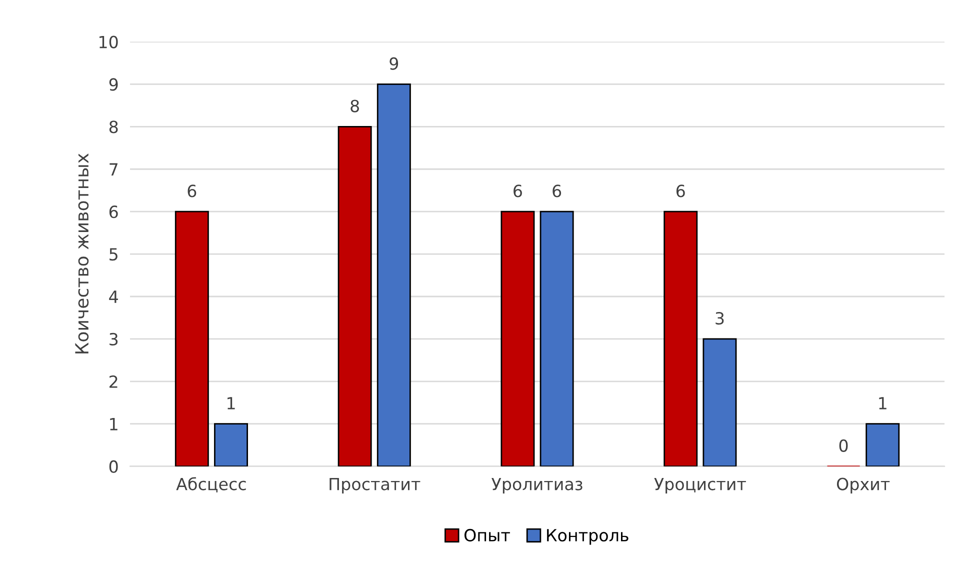 The image size is (956, 580). I want to click on data-label: 9, so click(394, 63).